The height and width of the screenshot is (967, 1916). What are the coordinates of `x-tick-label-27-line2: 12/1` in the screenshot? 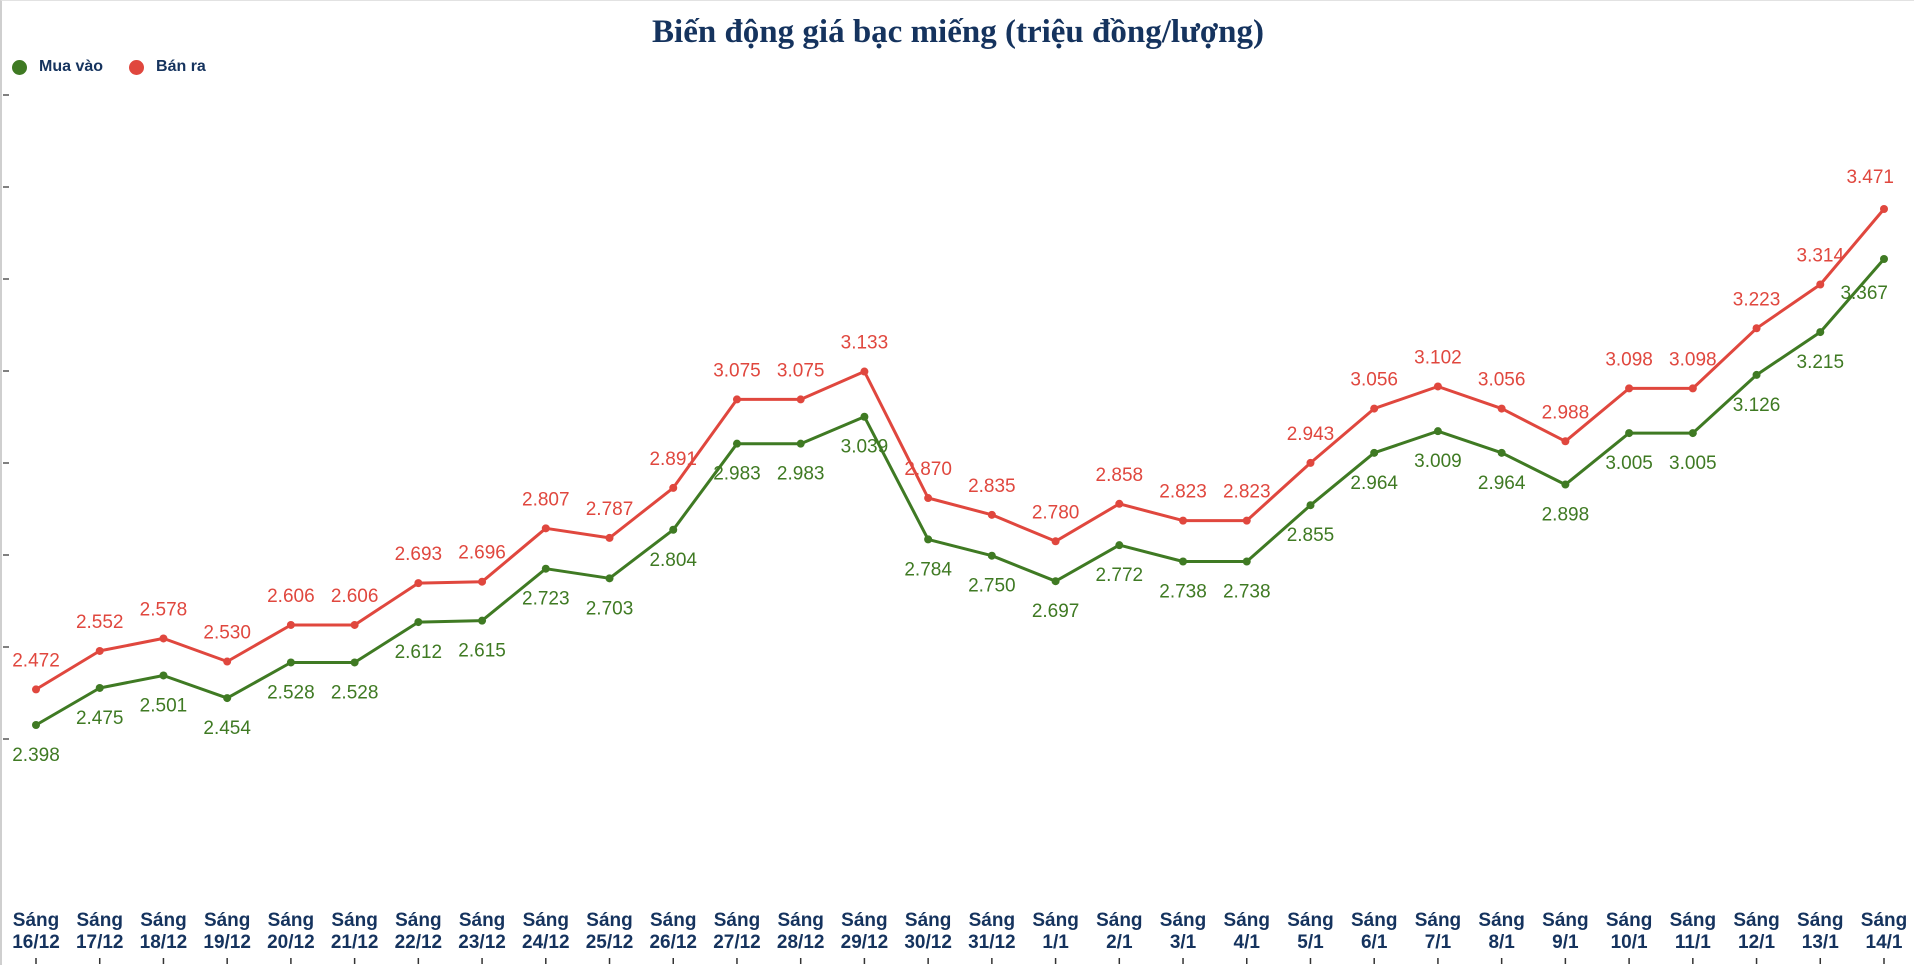 It's located at (1756, 942).